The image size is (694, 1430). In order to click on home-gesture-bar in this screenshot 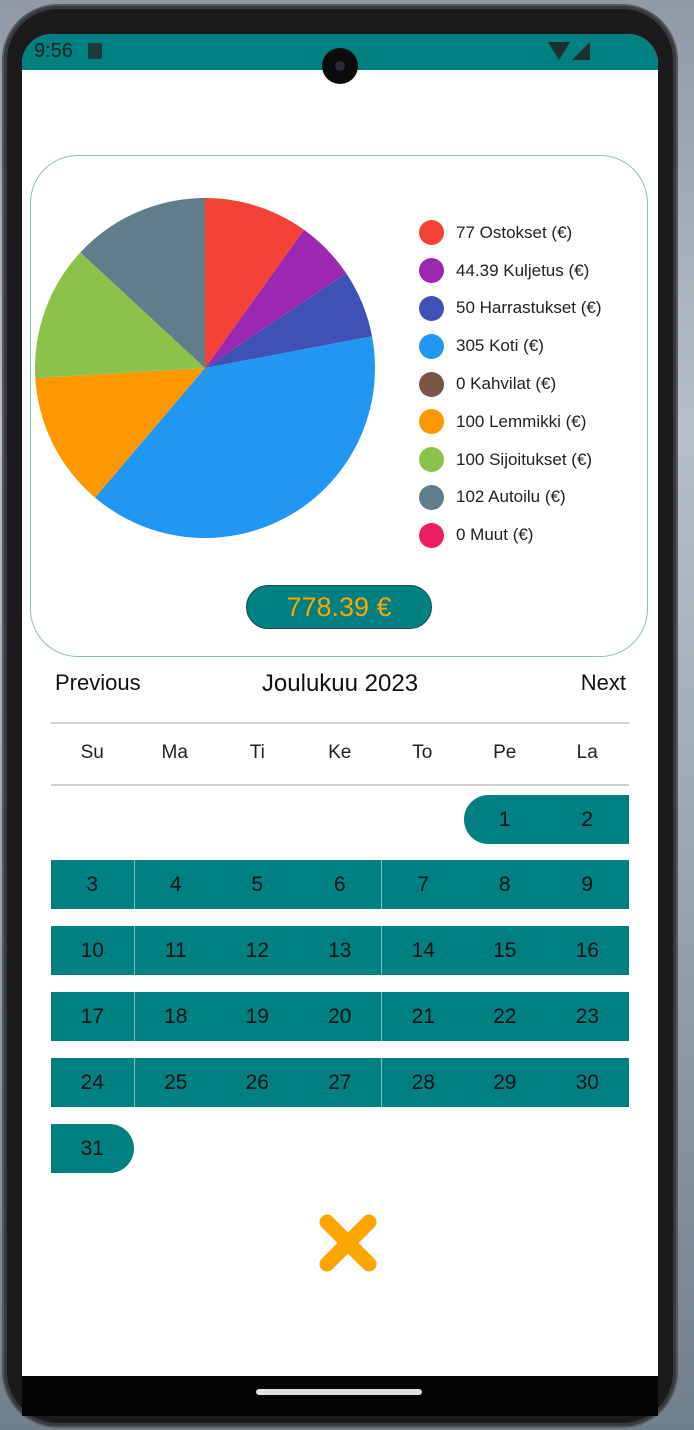, I will do `click(339, 1392)`.